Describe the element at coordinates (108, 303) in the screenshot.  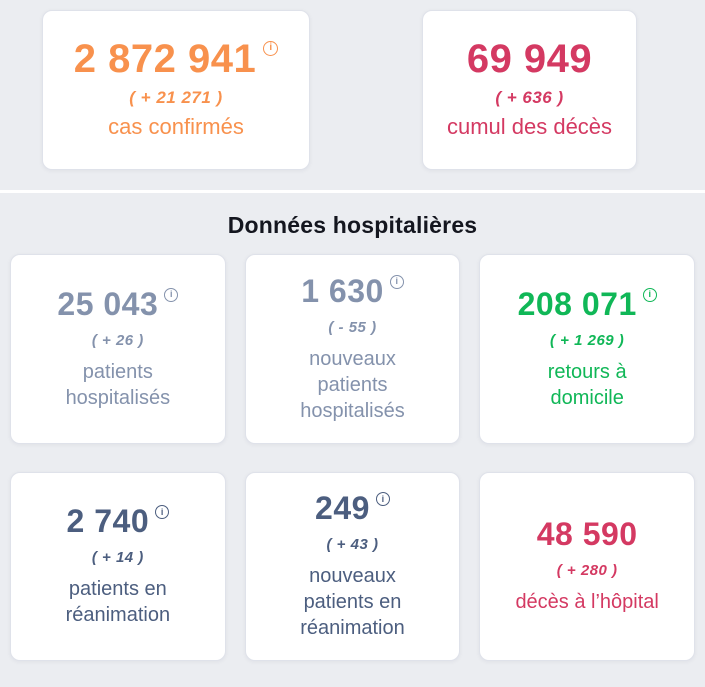
I see `stat-value: 25 043` at that location.